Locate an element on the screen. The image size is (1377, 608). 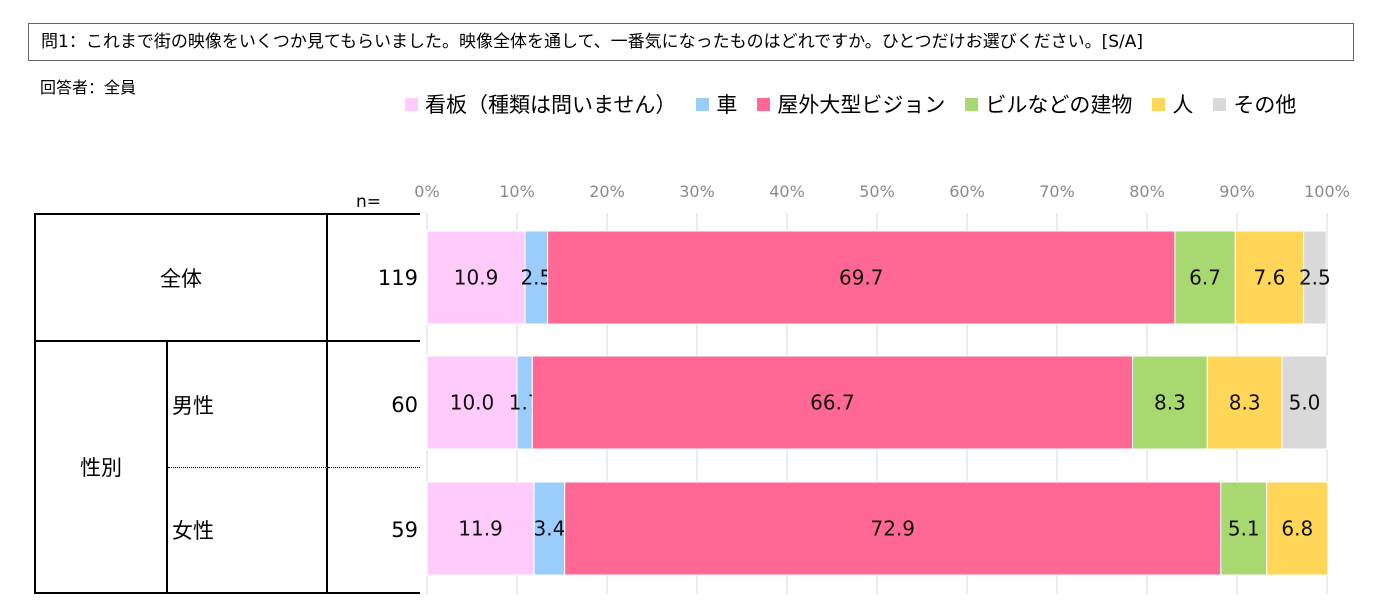
data-label: 7.6 is located at coordinates (1269, 278).